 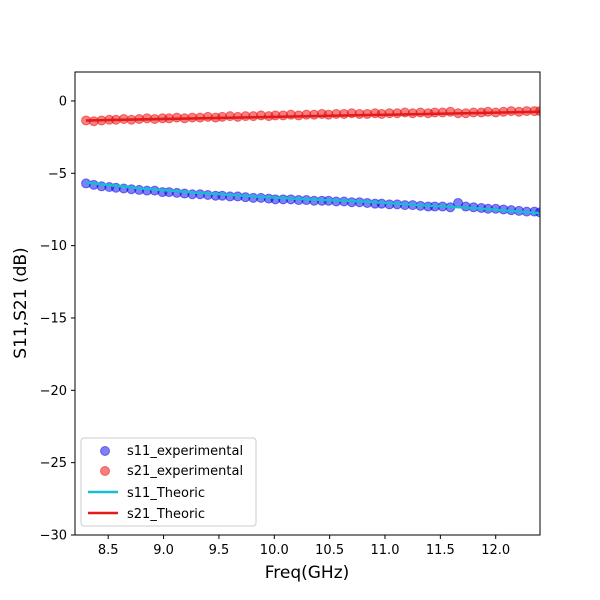 I want to click on x-tick-label: 12.0, so click(x=495, y=550).